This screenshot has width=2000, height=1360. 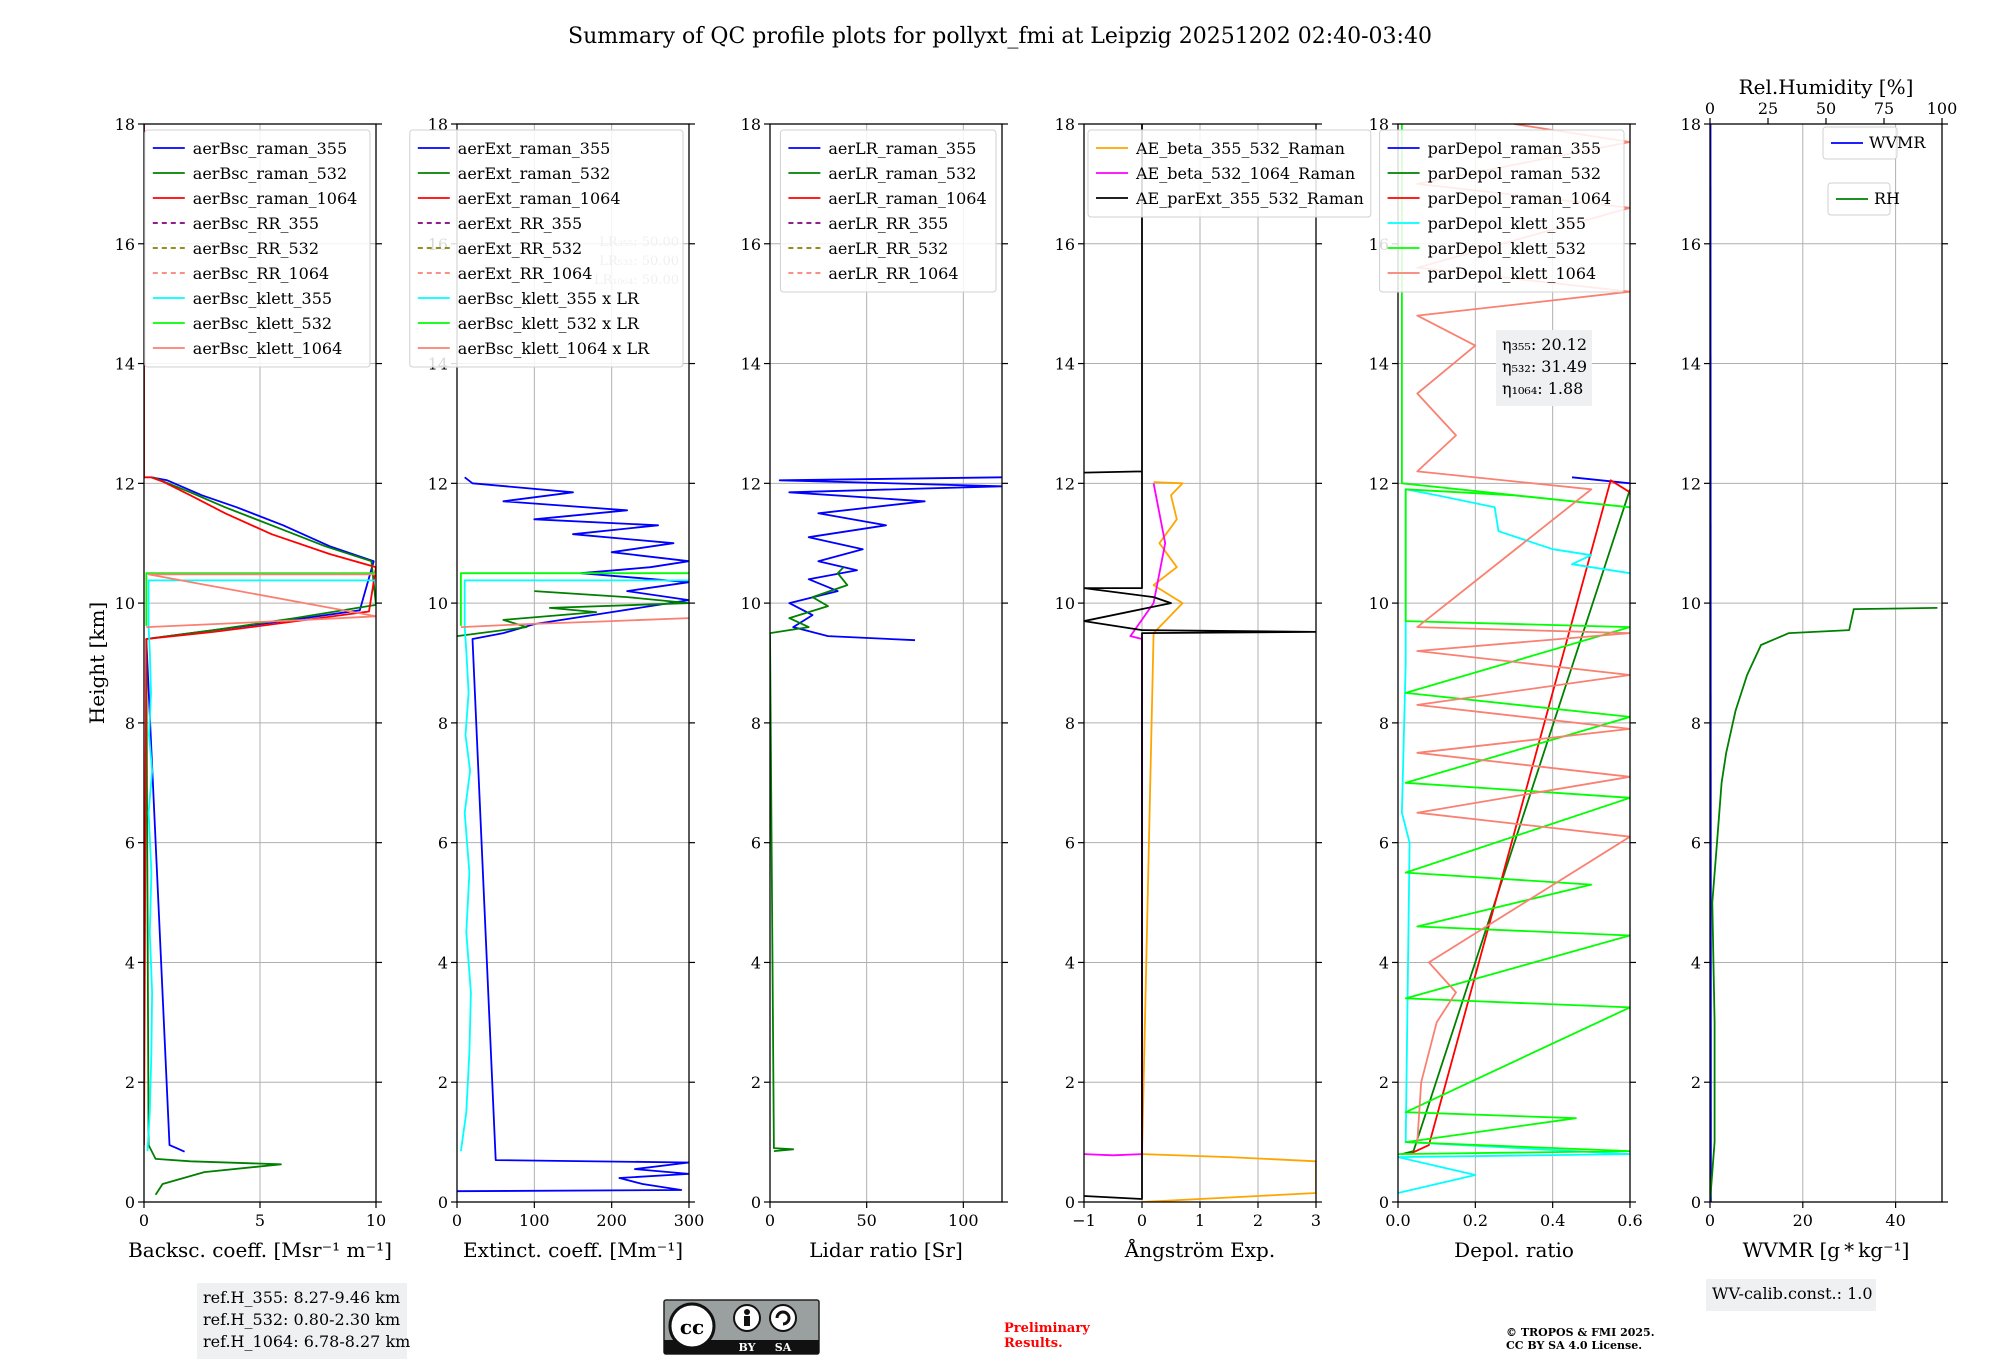 I want to click on series-line-ae-beta-355-532-raman, so click(x=1228, y=841).